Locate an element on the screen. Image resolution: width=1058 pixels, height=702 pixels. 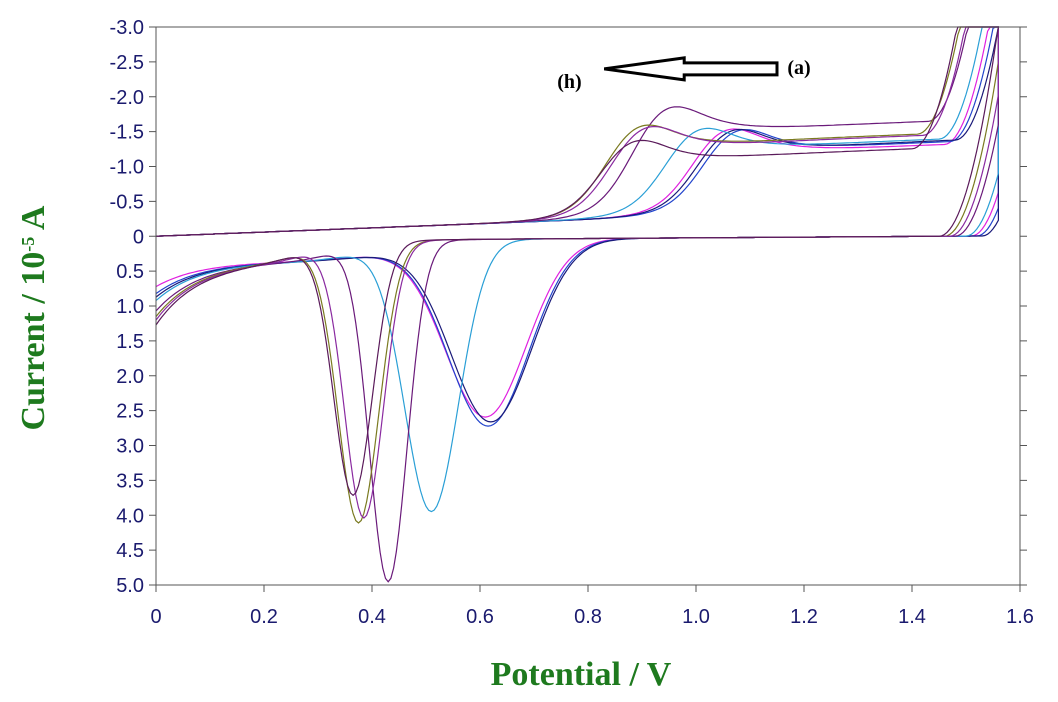
arrow-shape is located at coordinates (691, 69).